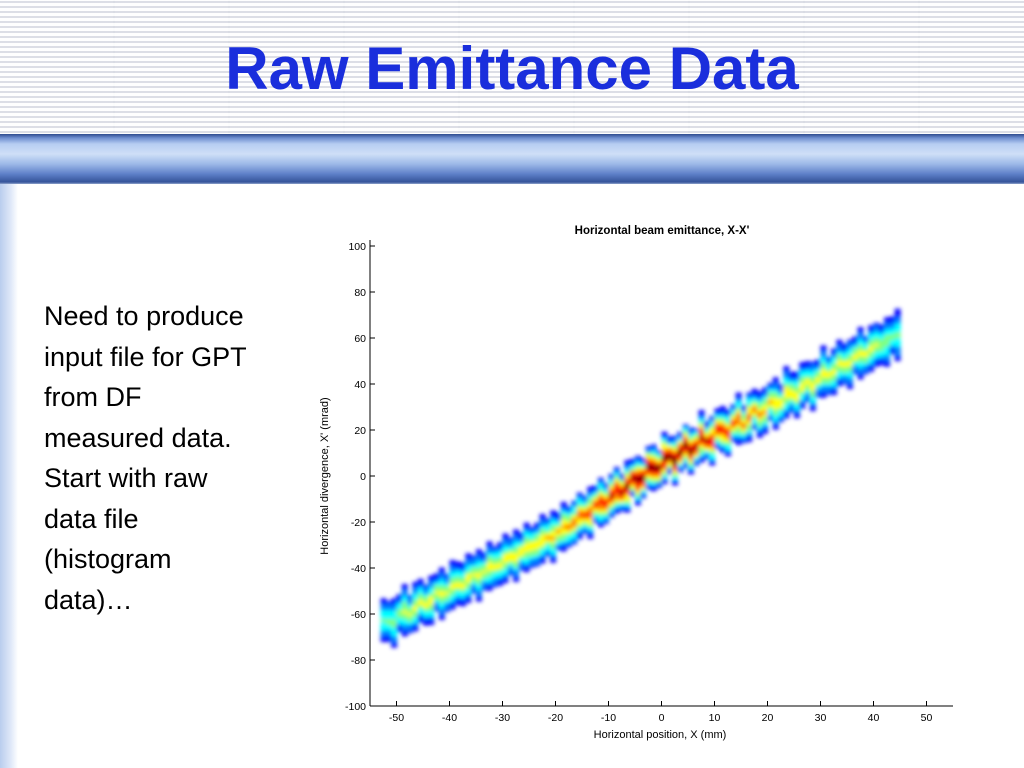 The width and height of the screenshot is (1024, 768). I want to click on body-line: input file for GPT, so click(145, 356).